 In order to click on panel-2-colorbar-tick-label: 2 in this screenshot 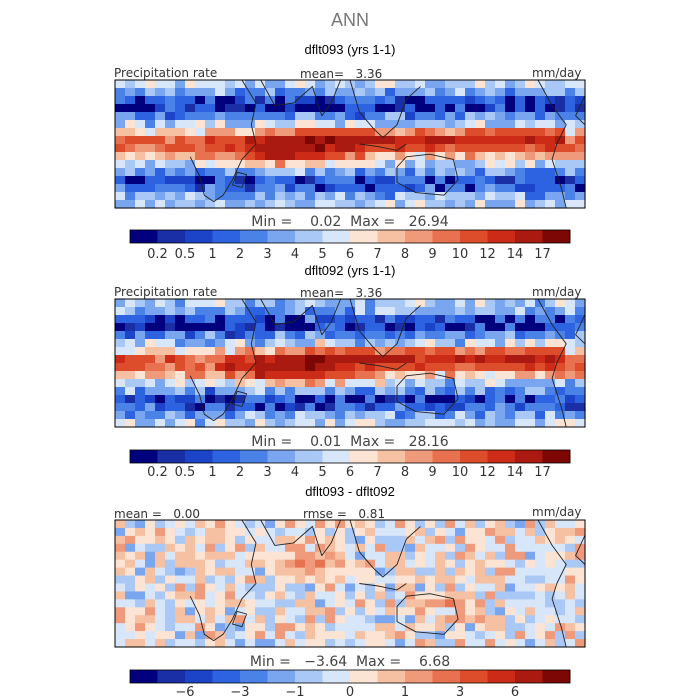, I will do `click(240, 472)`.